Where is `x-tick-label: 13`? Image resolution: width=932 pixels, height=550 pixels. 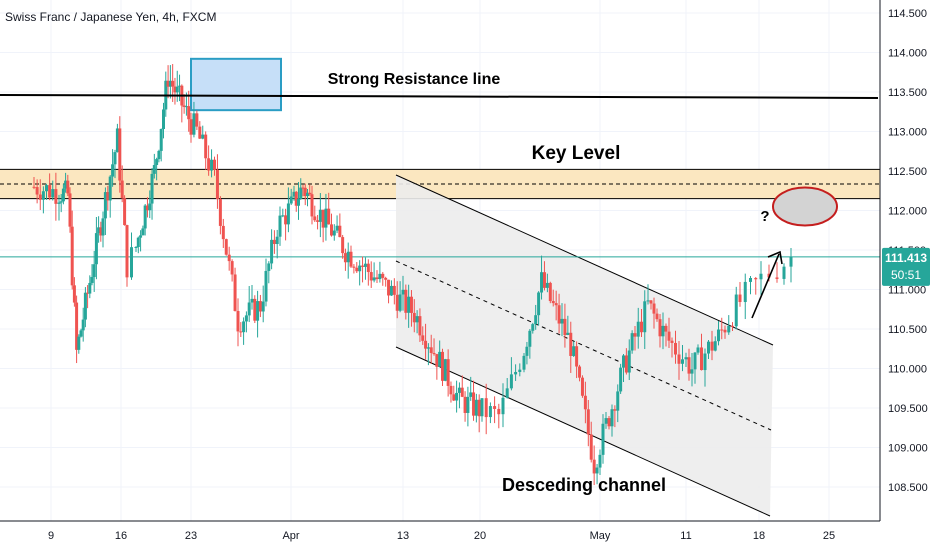 x-tick-label: 13 is located at coordinates (403, 536).